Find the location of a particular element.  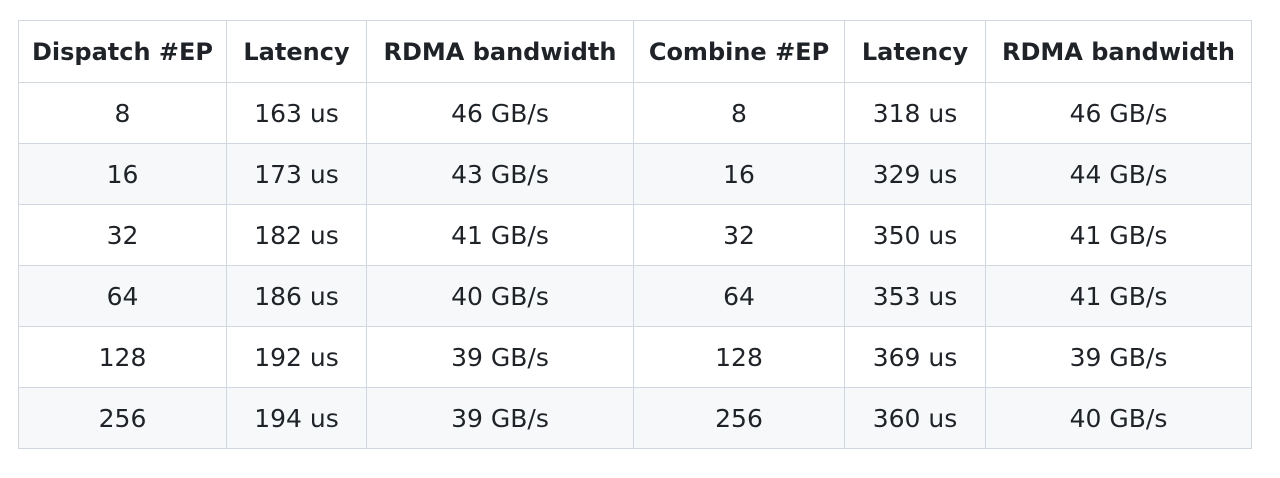

table-row: 256 194 us 39 GB/s 256 360 us 40 GB/s is located at coordinates (635, 418).